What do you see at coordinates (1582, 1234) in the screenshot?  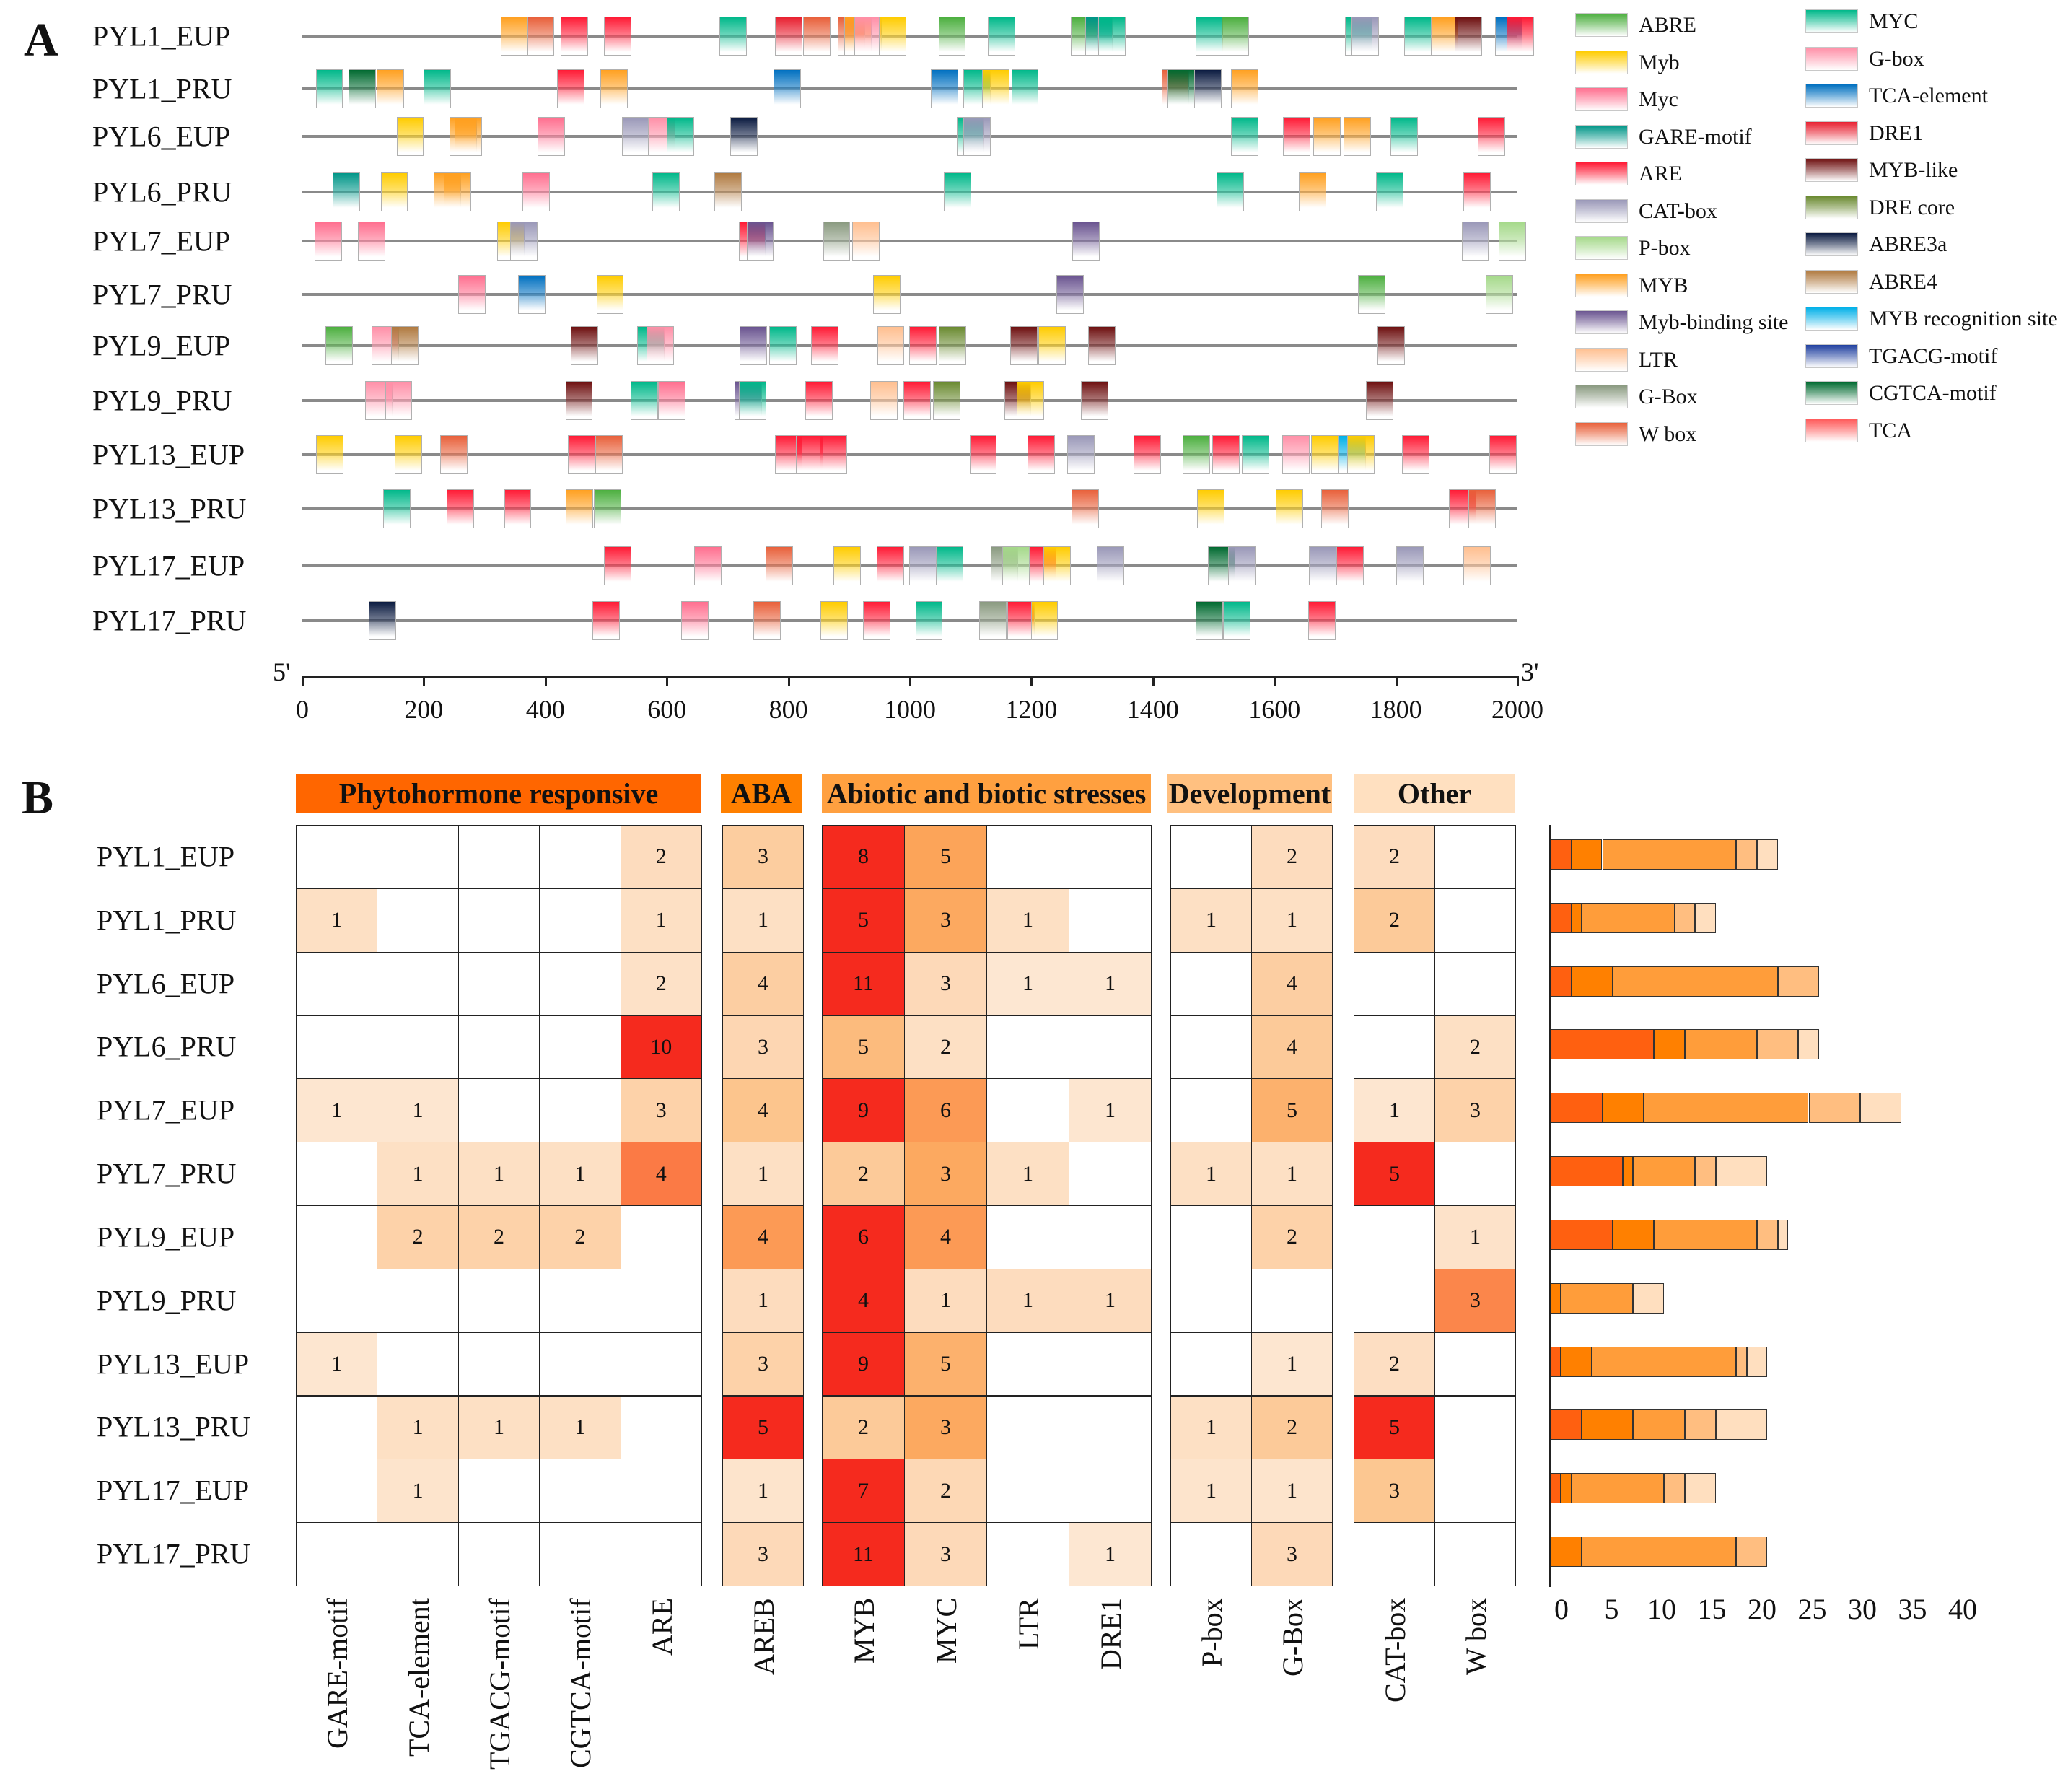 I see `bar-segment-phytohormone-responsive` at bounding box center [1582, 1234].